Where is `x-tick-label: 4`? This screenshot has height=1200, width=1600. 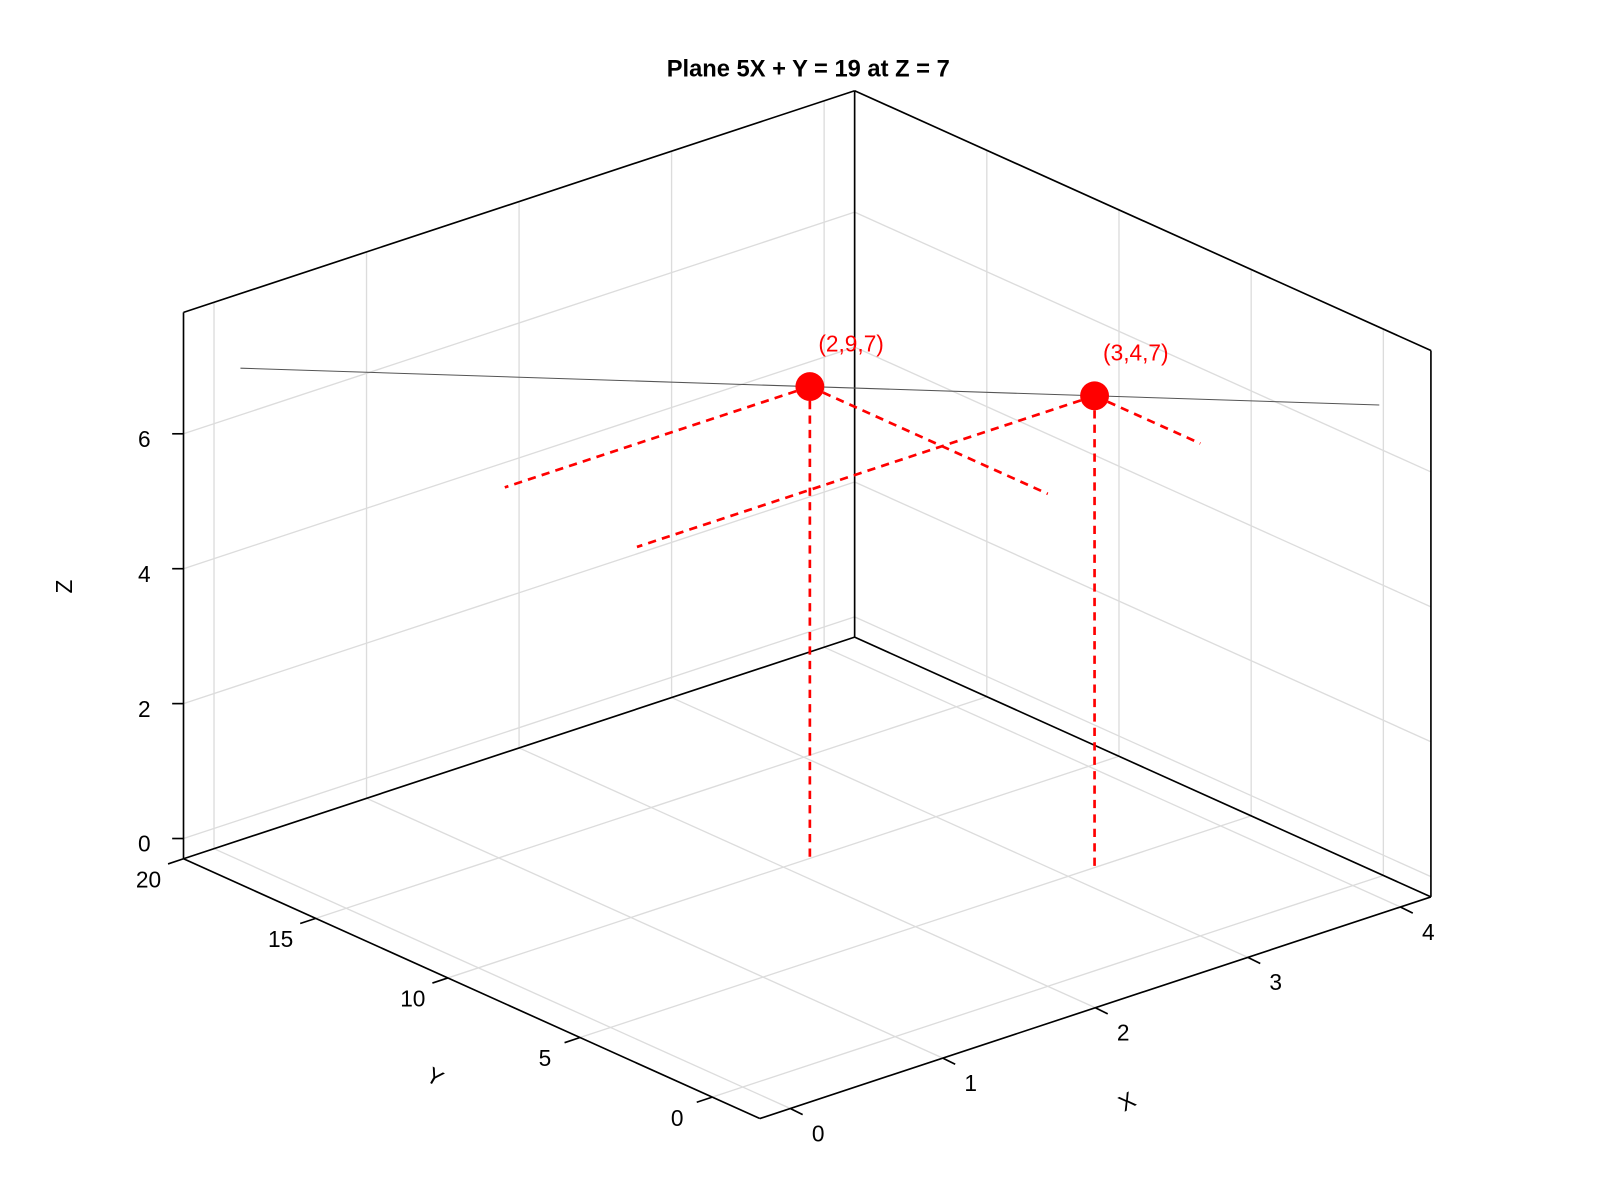 x-tick-label: 4 is located at coordinates (1428, 932).